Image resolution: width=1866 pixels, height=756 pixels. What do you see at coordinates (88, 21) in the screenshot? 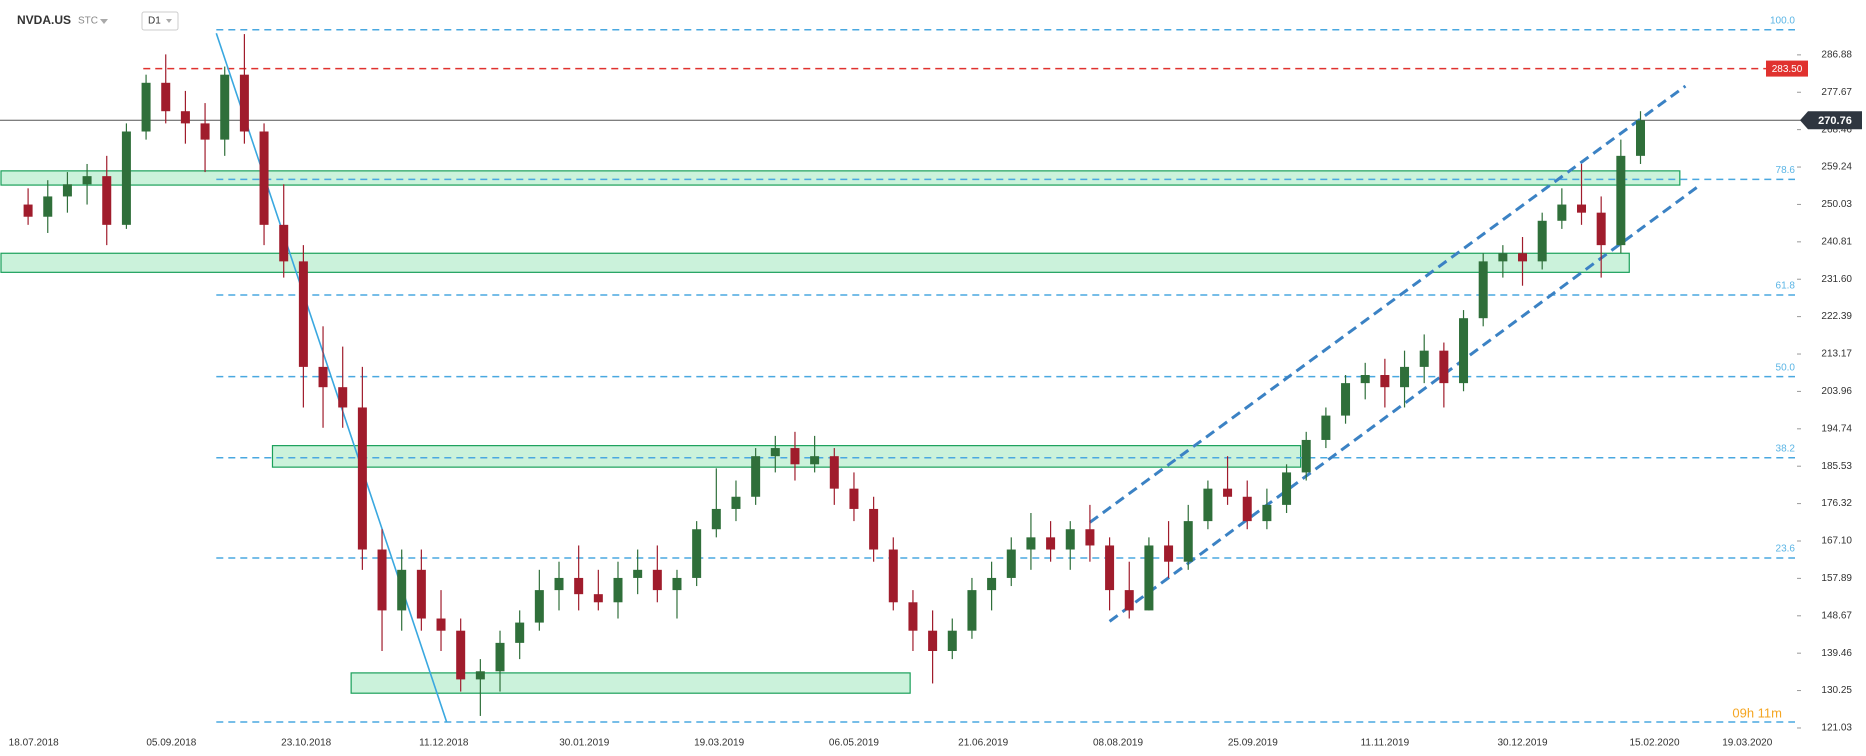
I see `source: STC` at bounding box center [88, 21].